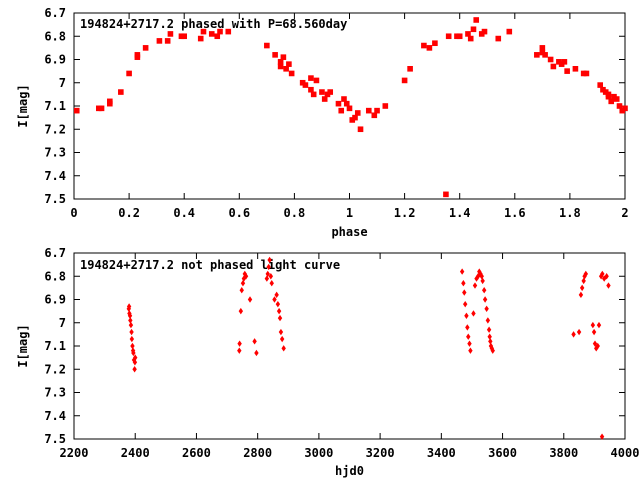  I want to click on x-tick-label: 2600, so click(196, 453).